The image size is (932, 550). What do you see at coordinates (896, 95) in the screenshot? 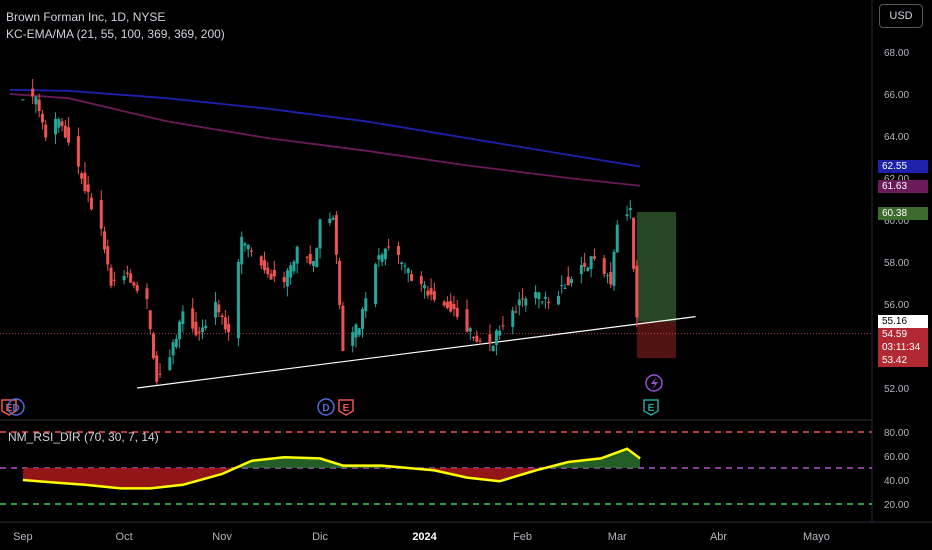
I see `price-tick-label: 66.00` at bounding box center [896, 95].